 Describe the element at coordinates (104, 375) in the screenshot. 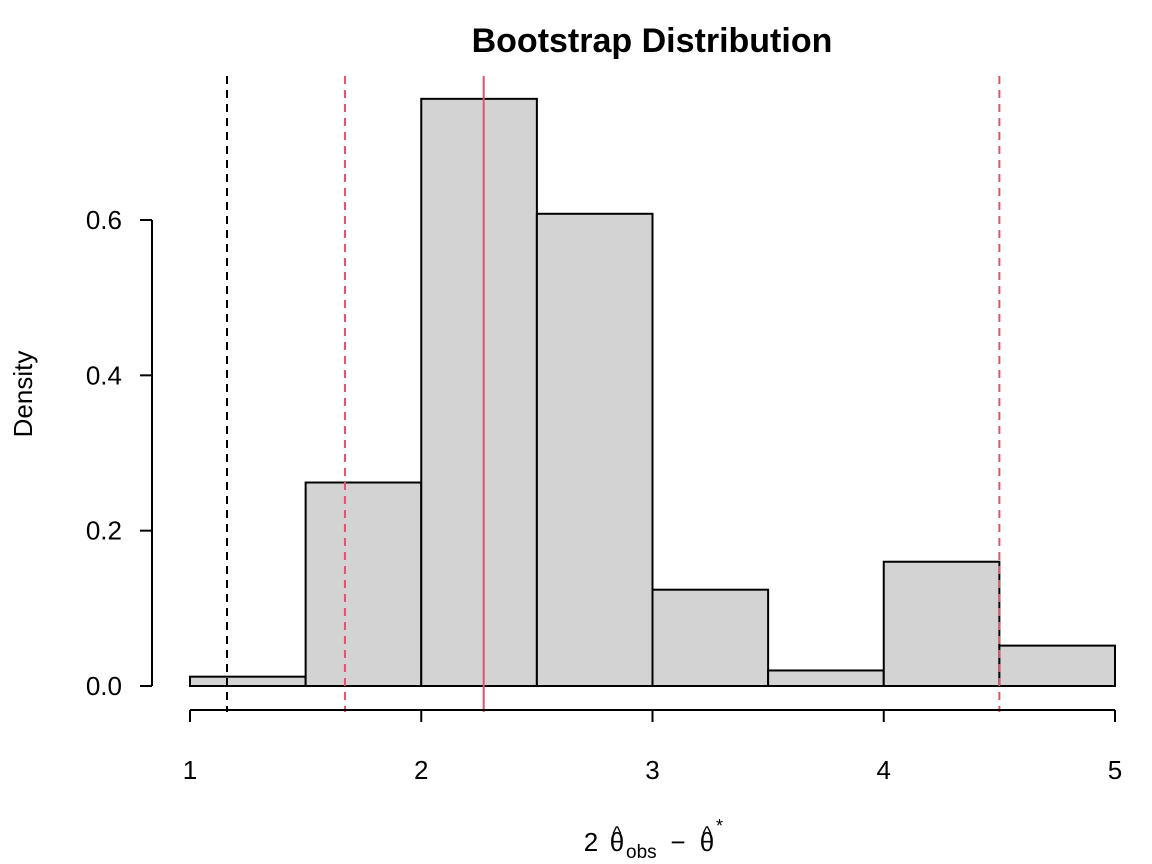

I see `y-tick-label: 0.4` at that location.